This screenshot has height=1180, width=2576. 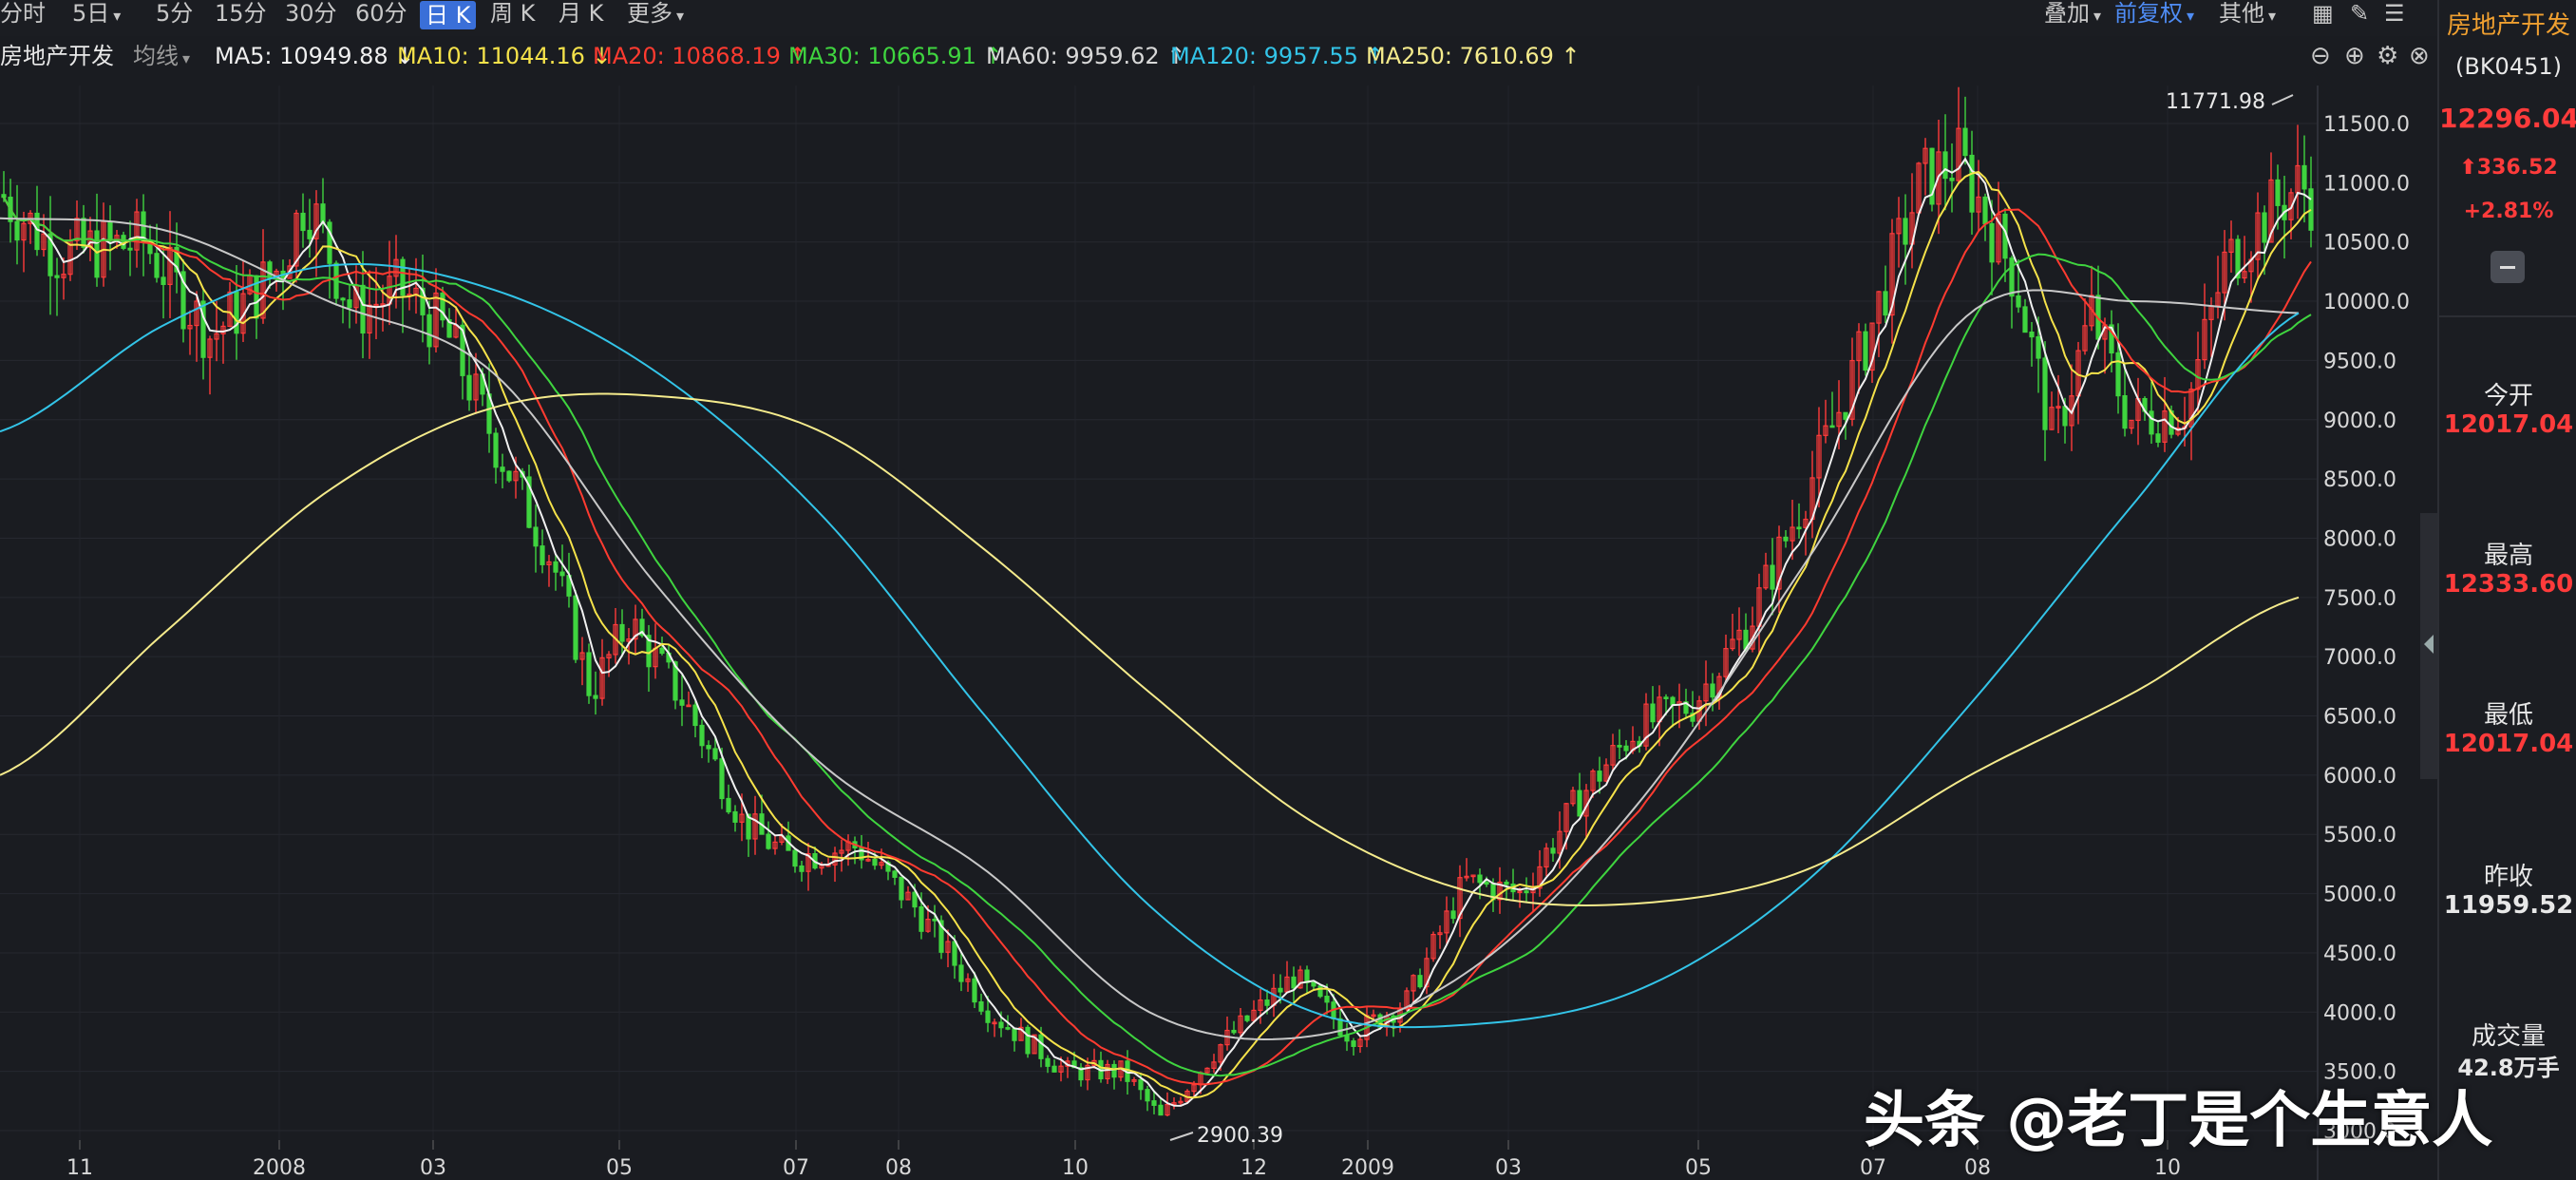 What do you see at coordinates (2359, 718) in the screenshot?
I see `y-tick-label: 6500.0` at bounding box center [2359, 718].